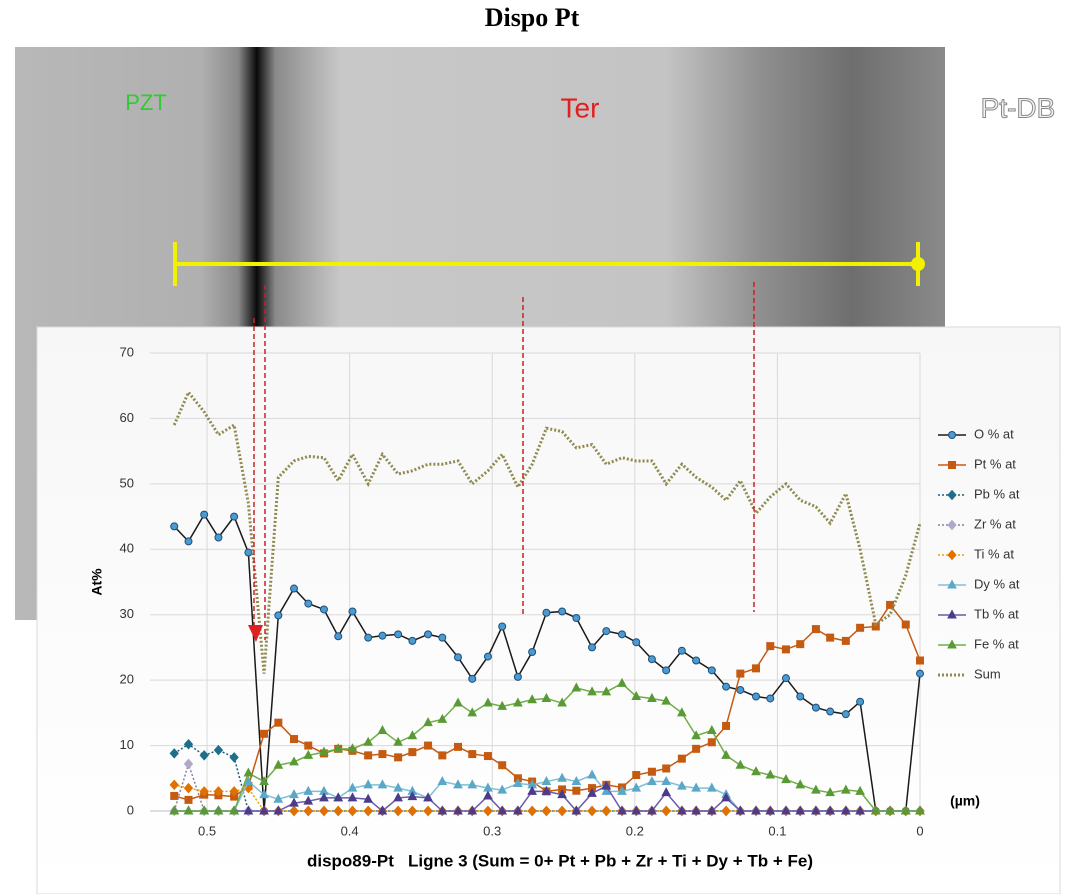  Describe the element at coordinates (146, 102) in the screenshot. I see `image-label: PZT` at that location.